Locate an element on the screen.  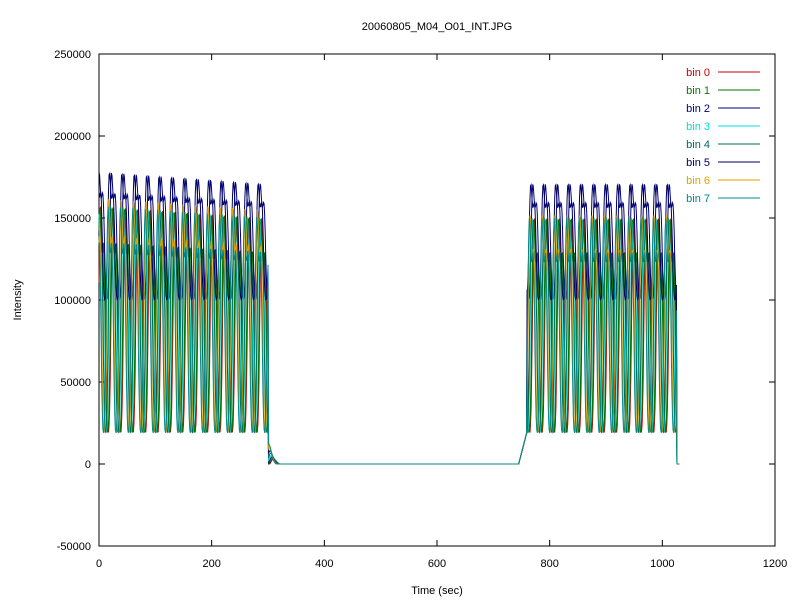
legend-label: bin 0 is located at coordinates (698, 73).